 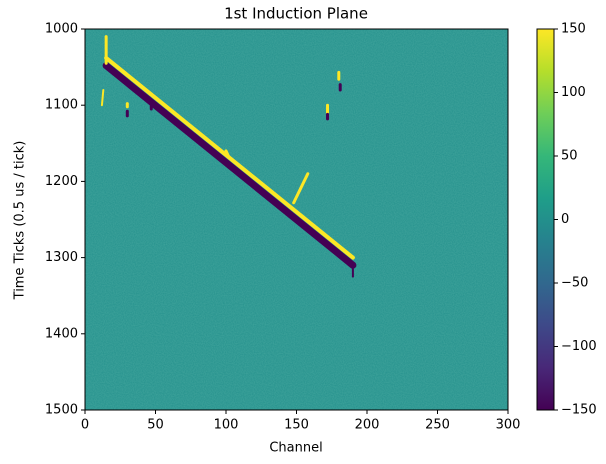 What do you see at coordinates (226, 425) in the screenshot?
I see `x-tick-label: 100` at bounding box center [226, 425].